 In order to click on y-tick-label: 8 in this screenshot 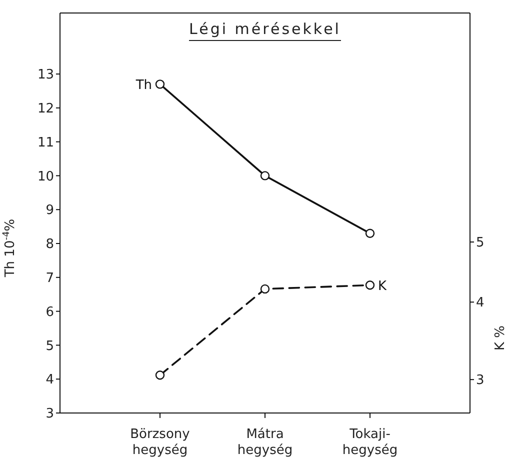, I will do `click(50, 244)`.